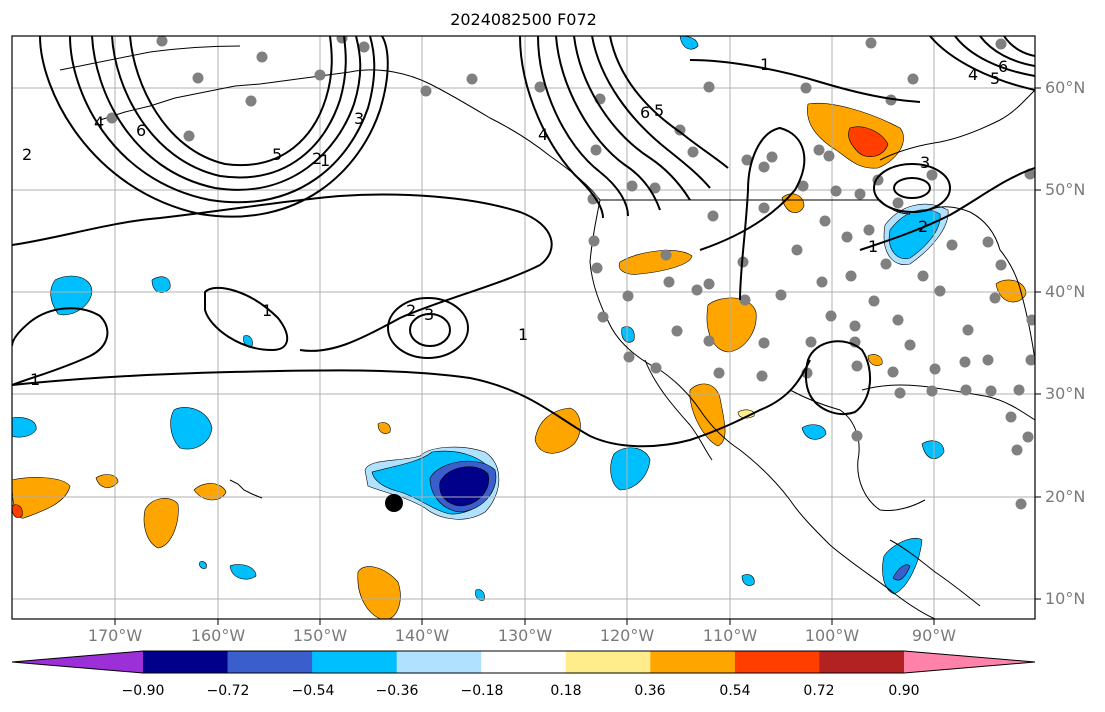  What do you see at coordinates (313, 691) in the screenshot?
I see `colorbar-tick-label: −0.54` at bounding box center [313, 691].